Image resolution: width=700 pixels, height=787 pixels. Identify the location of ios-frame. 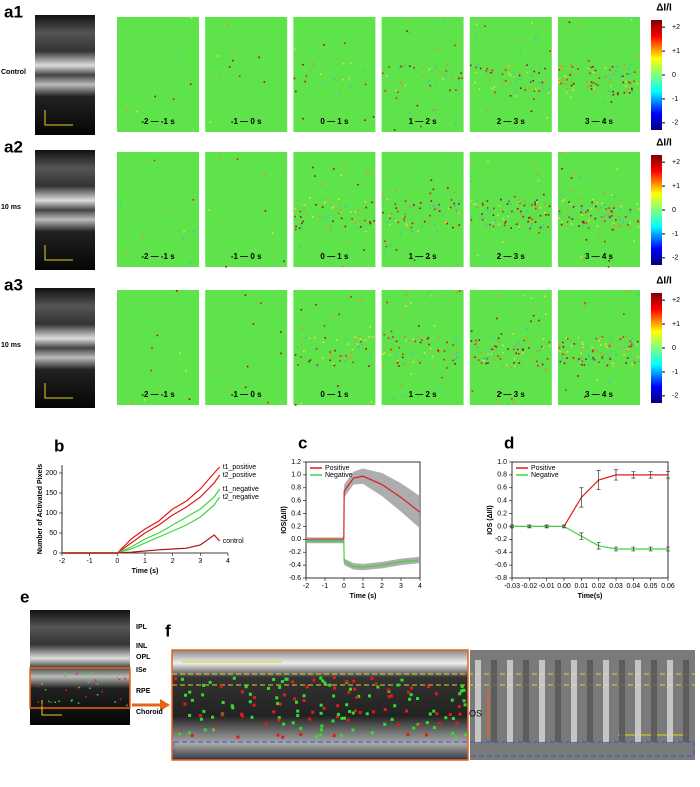
(510, 74).